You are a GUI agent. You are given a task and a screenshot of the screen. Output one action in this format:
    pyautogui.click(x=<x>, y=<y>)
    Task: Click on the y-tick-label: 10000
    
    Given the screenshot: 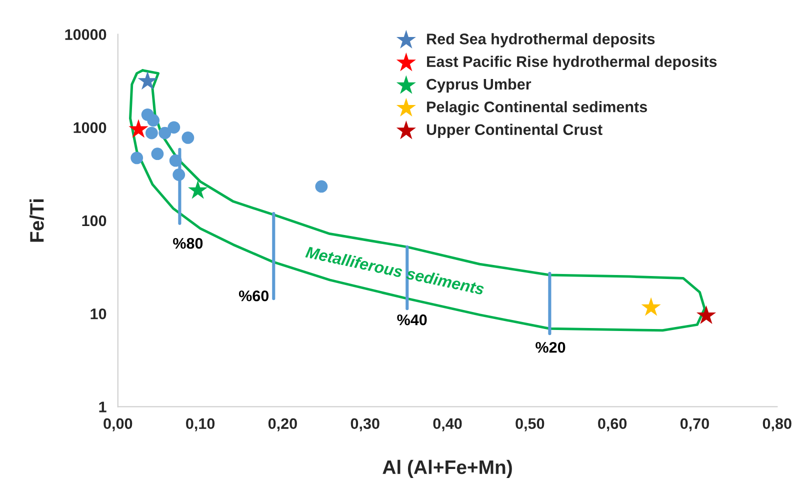 What is the action you would take?
    pyautogui.click(x=85, y=34)
    